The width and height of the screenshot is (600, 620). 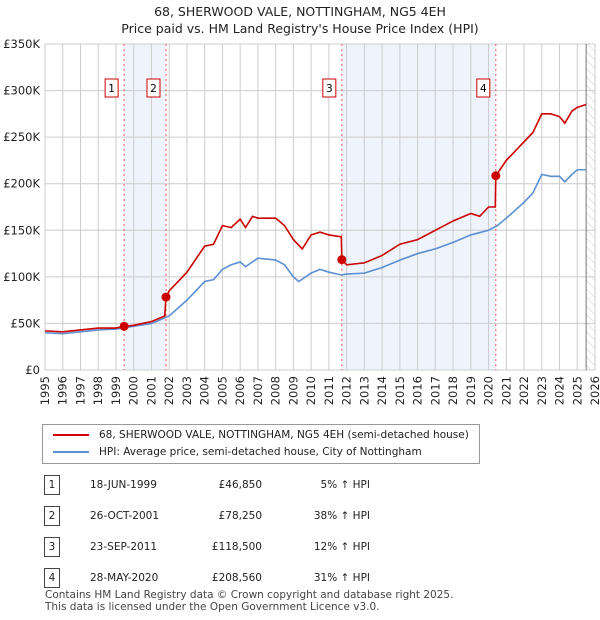 I want to click on x-tick-label: 2001, so click(x=151, y=390).